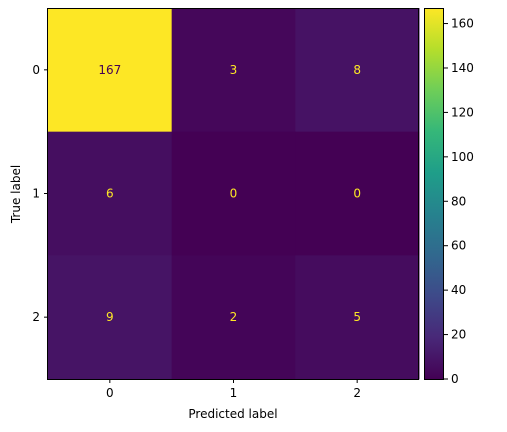 This screenshot has width=507, height=432. I want to click on colorbar, so click(434, 193).